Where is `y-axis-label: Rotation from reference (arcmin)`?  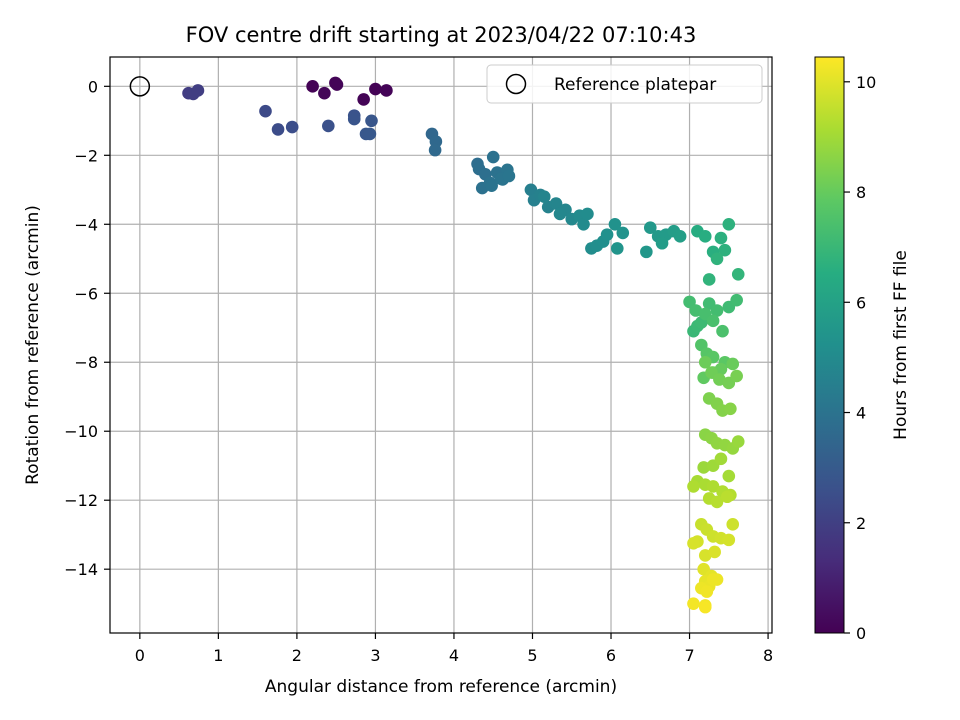 y-axis-label: Rotation from reference (arcmin) is located at coordinates (33, 345).